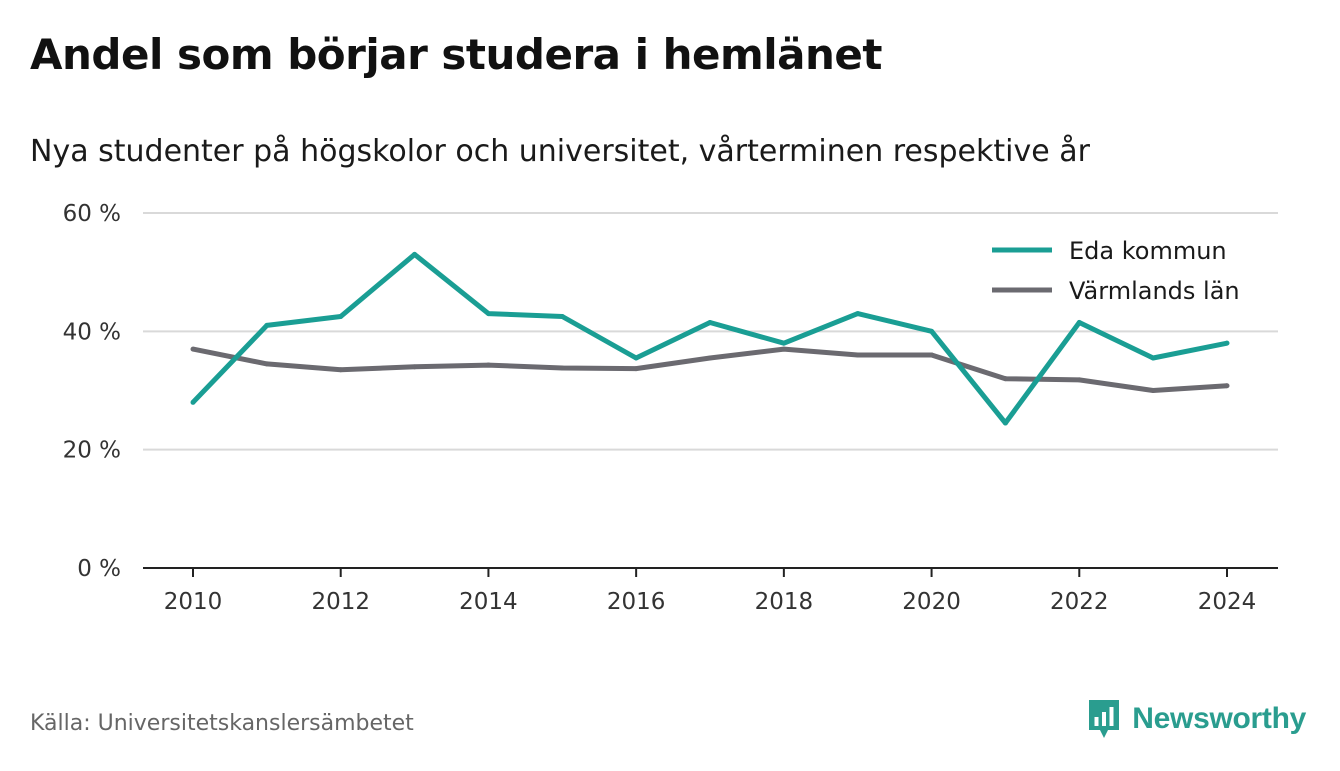  Describe the element at coordinates (1079, 602) in the screenshot. I see `x-tick-label: 2022` at that location.